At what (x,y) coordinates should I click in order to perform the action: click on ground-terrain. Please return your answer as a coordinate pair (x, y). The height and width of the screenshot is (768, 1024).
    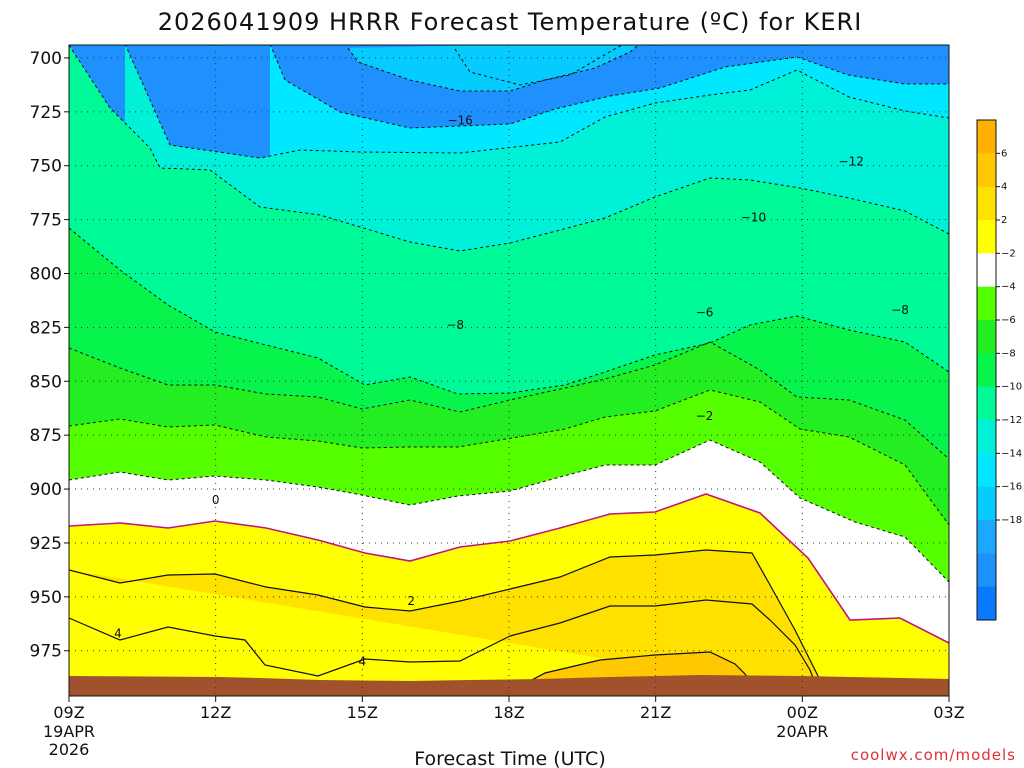
    Looking at the image, I should click on (509, 685).